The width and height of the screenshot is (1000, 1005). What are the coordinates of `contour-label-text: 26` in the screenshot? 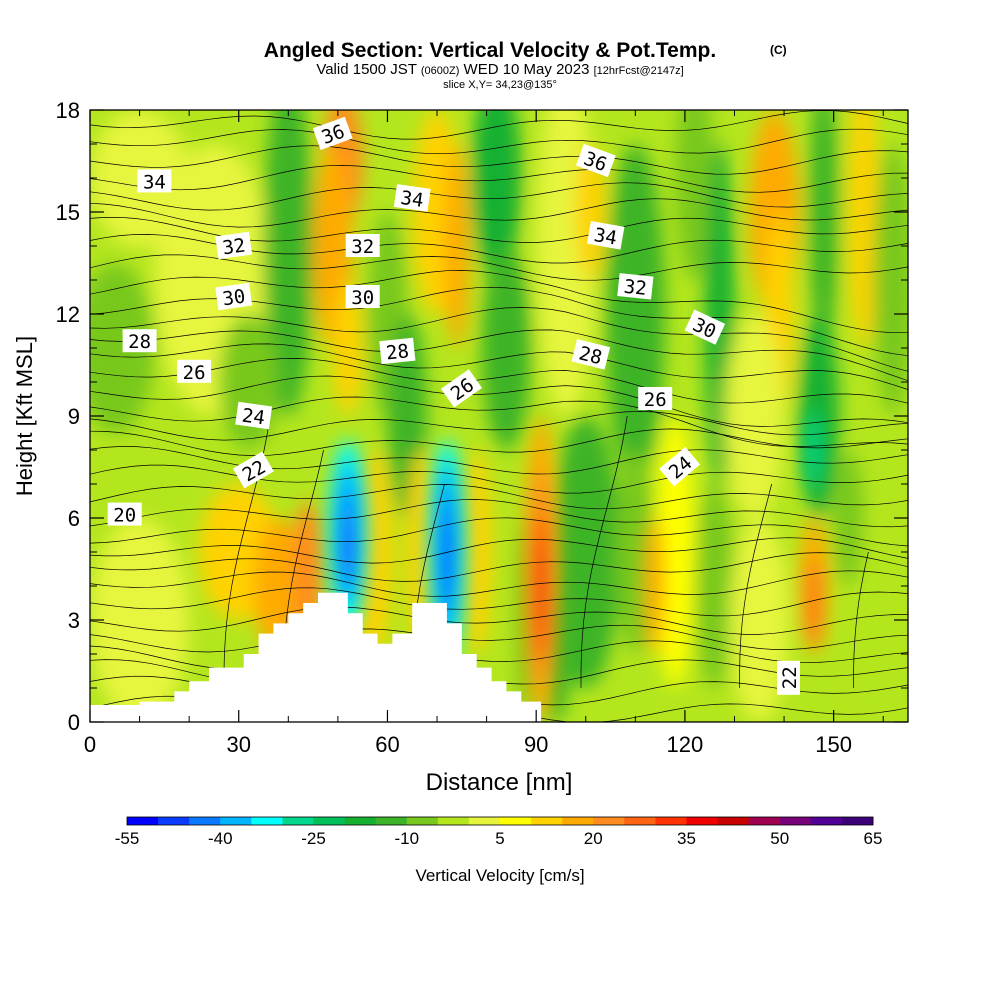 It's located at (655, 400).